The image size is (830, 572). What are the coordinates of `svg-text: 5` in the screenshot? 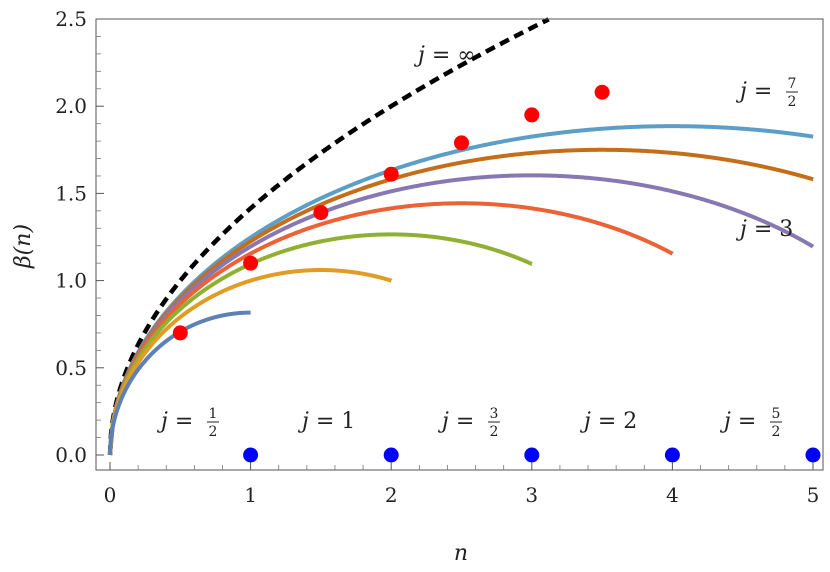 It's located at (776, 414).